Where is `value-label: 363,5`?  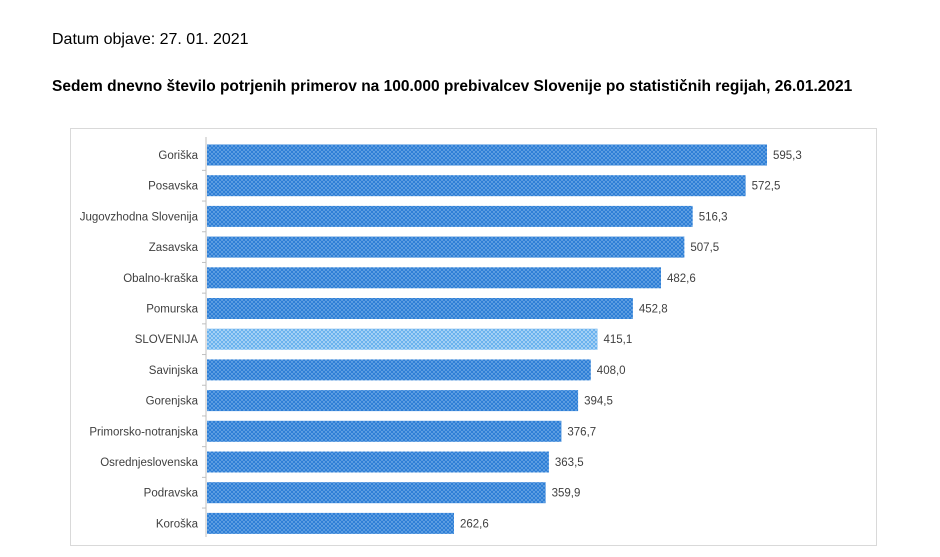
value-label: 363,5 is located at coordinates (569, 463).